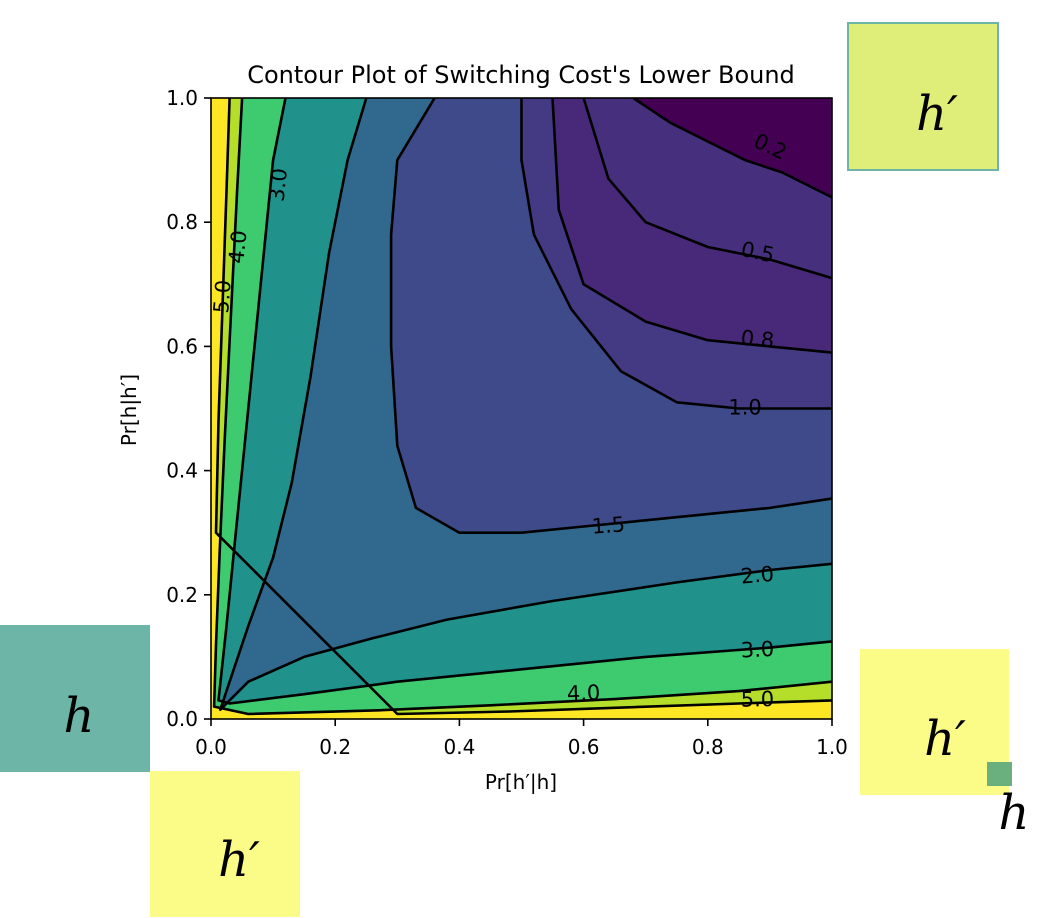 The height and width of the screenshot is (918, 1052). What do you see at coordinates (608, 525) in the screenshot?
I see `contour-label: 1.5` at bounding box center [608, 525].